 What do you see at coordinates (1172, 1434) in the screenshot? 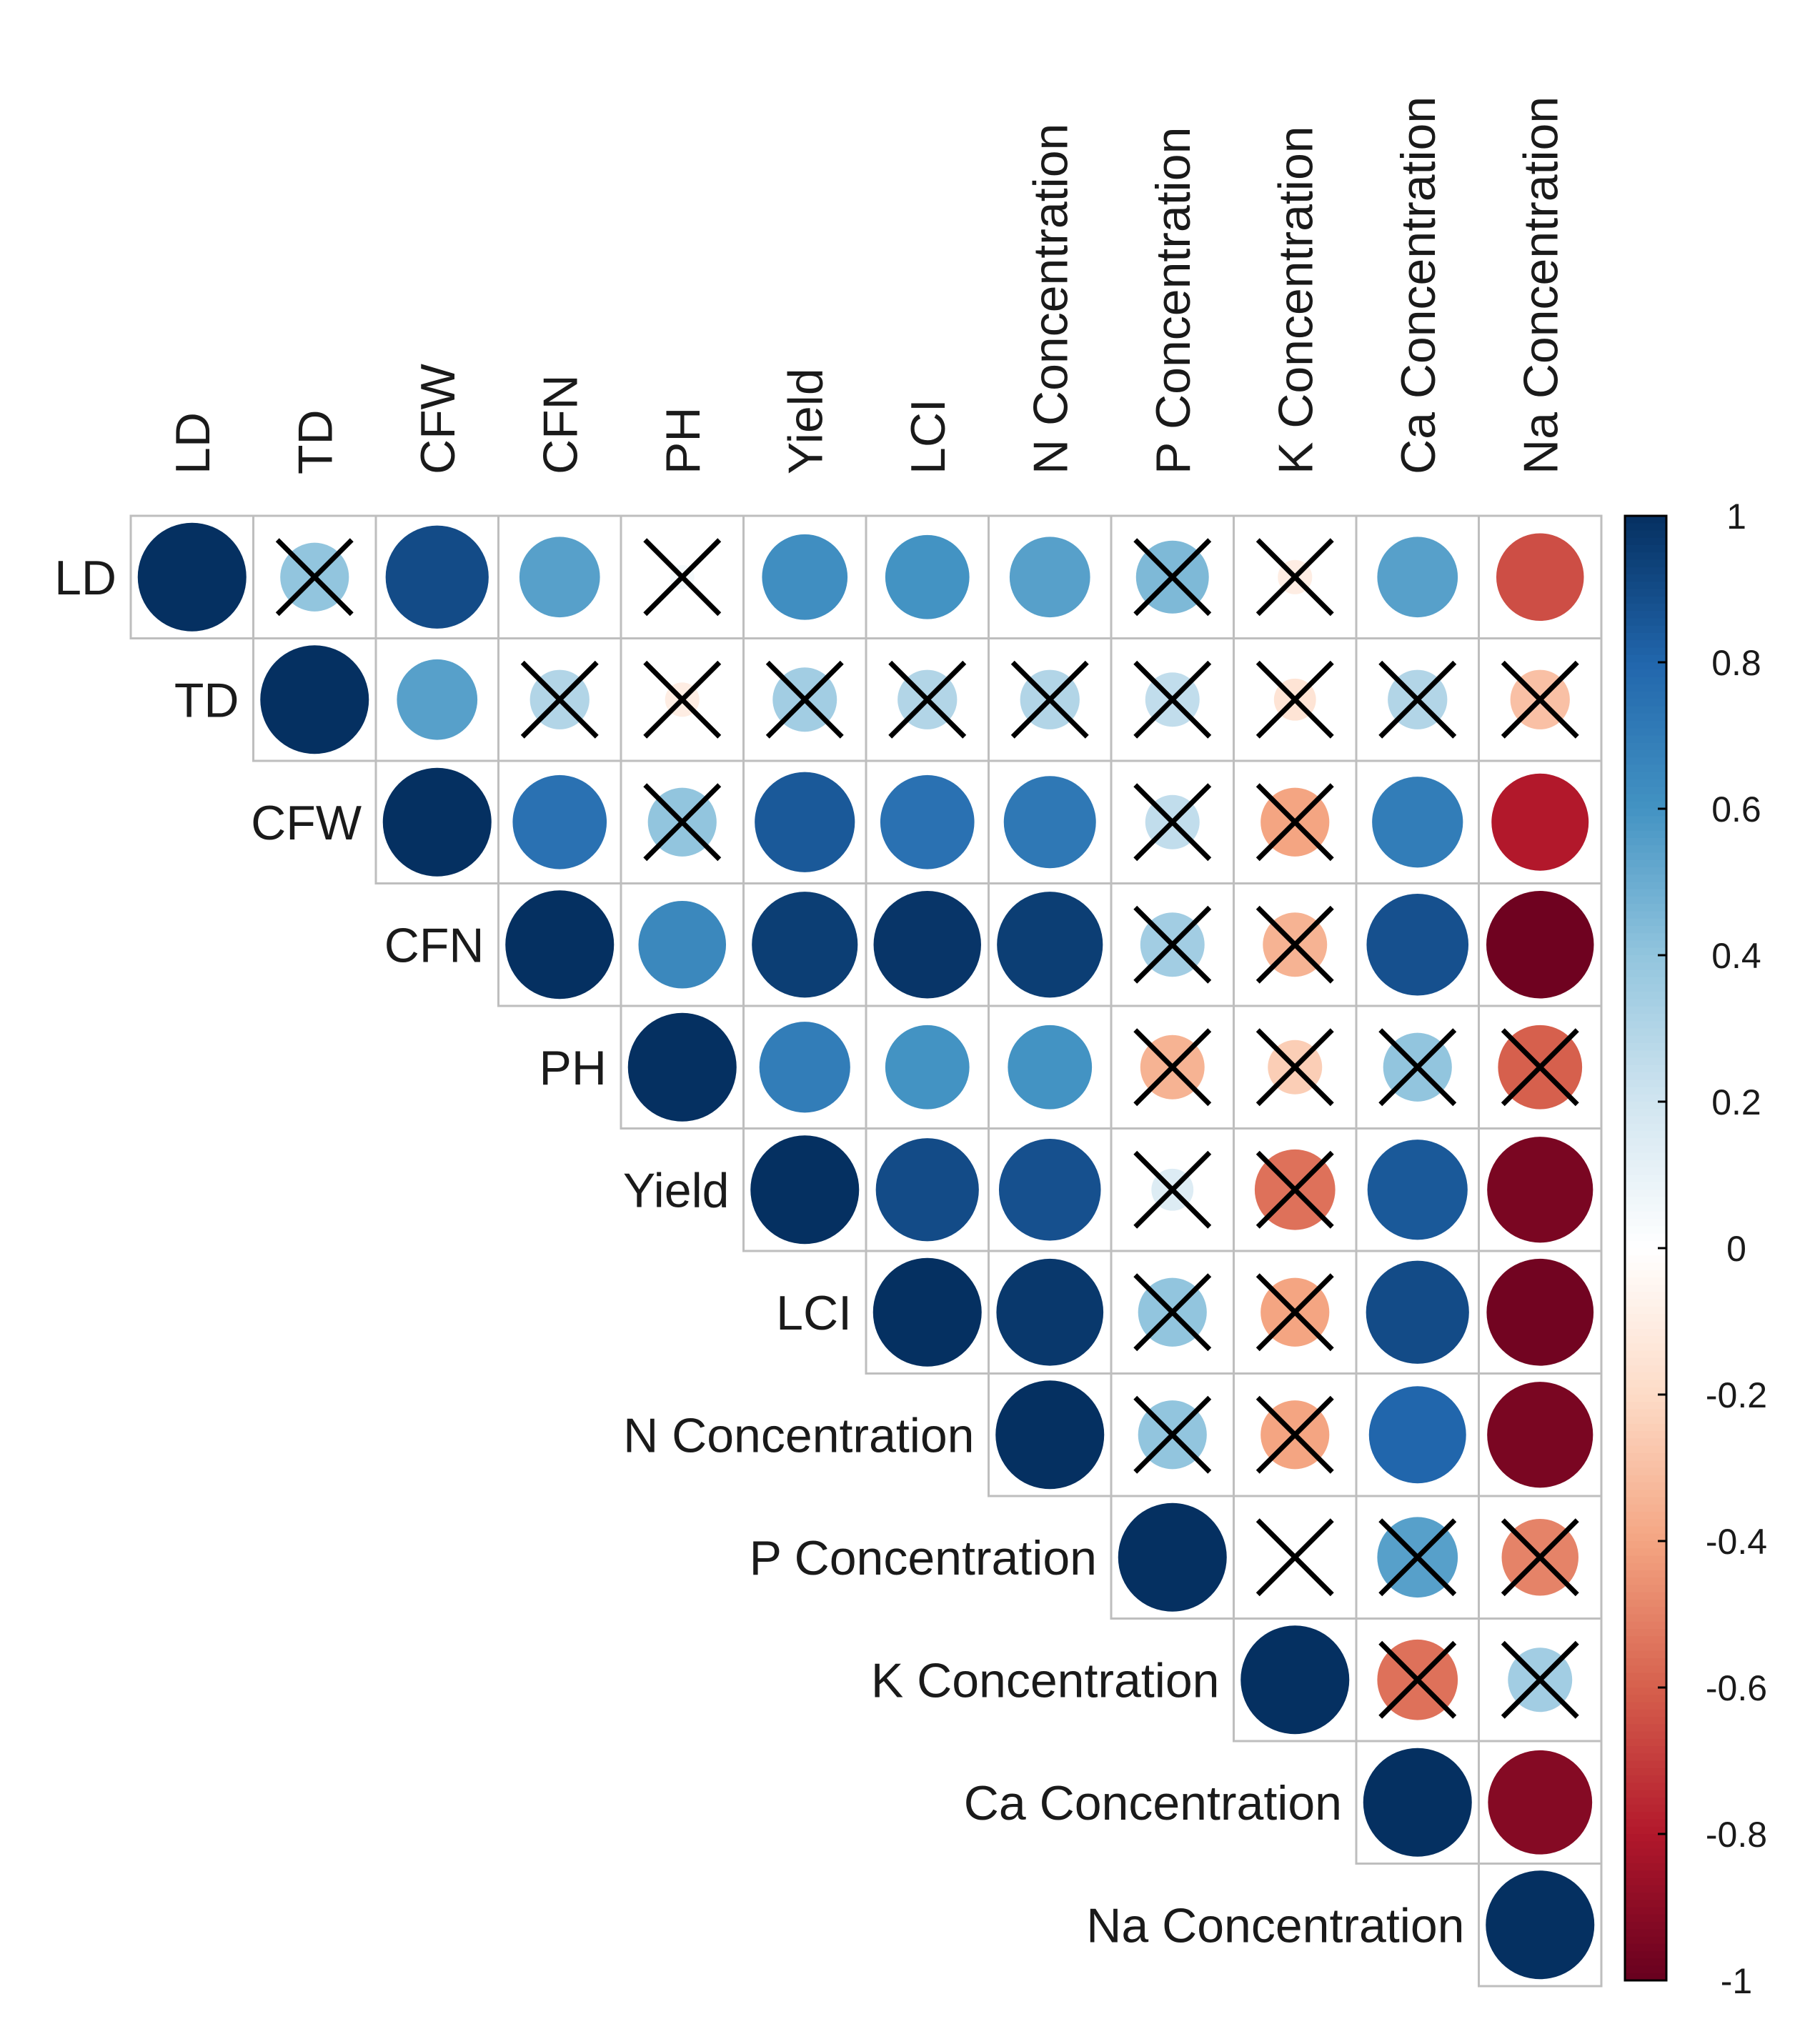
I see `cell-n-concentration-p-concentration` at bounding box center [1172, 1434].